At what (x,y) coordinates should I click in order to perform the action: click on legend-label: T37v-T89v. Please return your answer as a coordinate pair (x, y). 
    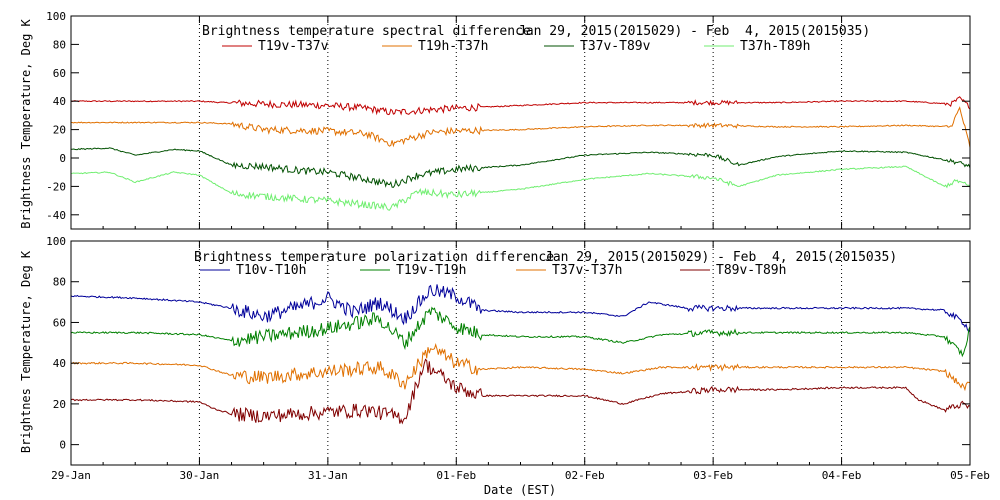
    Looking at the image, I should click on (615, 46).